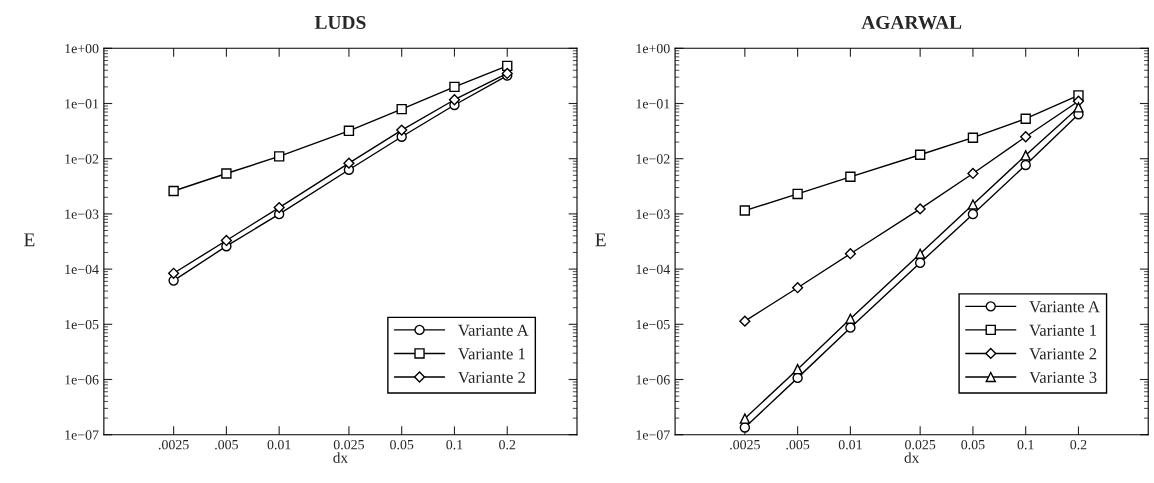  Describe the element at coordinates (911, 22) in the screenshot. I see `chart-title: AGARWAL` at that location.